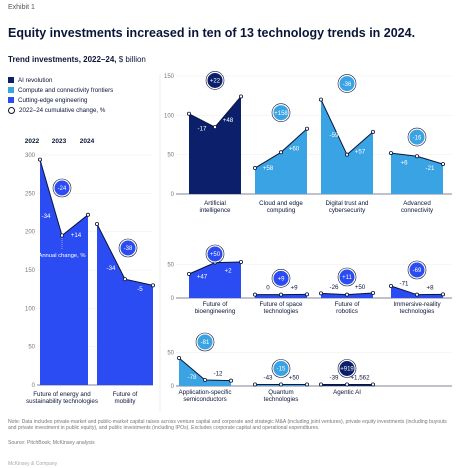 The image size is (463, 468). Describe the element at coordinates (216, 210) in the screenshot. I see `row1-series-0-label-line-1: intelligence` at that location.